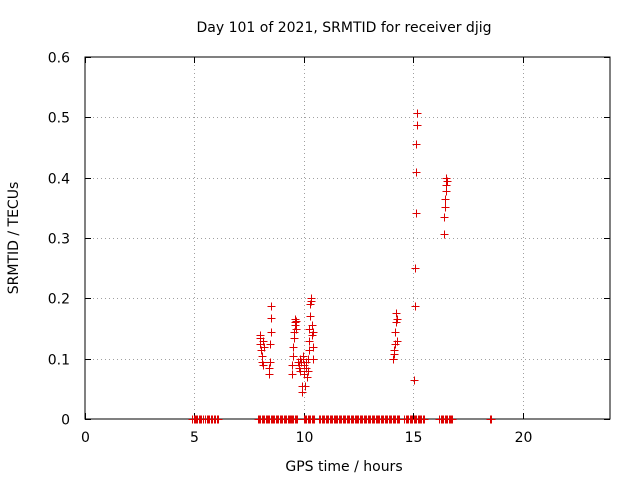 Image resolution: width=640 pixels, height=480 pixels. I want to click on y-tick-label: 0.3, so click(59, 240).